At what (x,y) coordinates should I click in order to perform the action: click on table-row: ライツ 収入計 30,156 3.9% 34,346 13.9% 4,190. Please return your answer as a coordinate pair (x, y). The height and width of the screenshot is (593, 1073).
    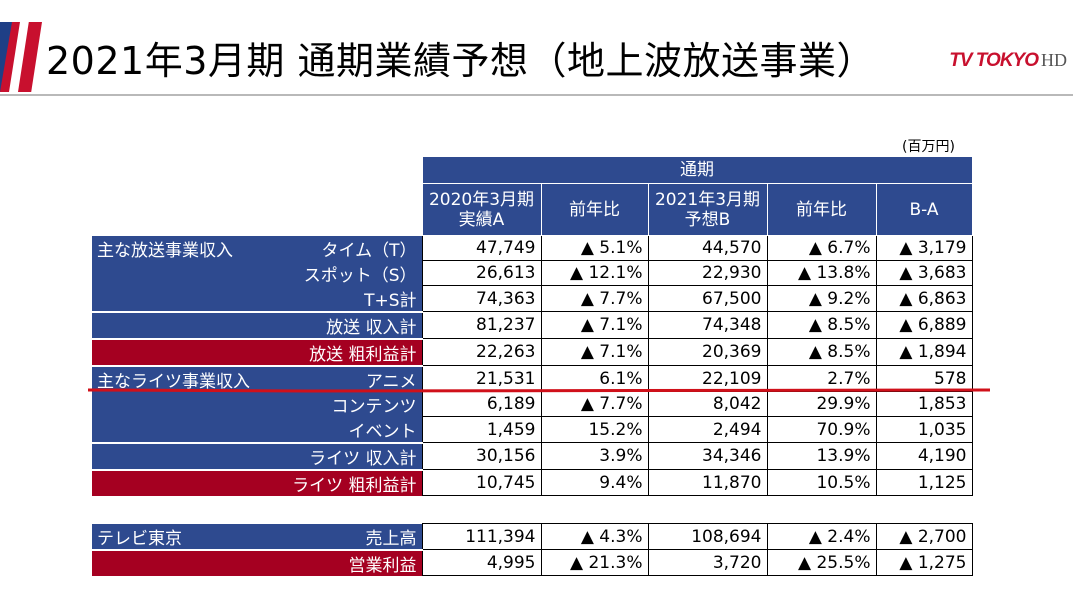
    Looking at the image, I should click on (532, 455).